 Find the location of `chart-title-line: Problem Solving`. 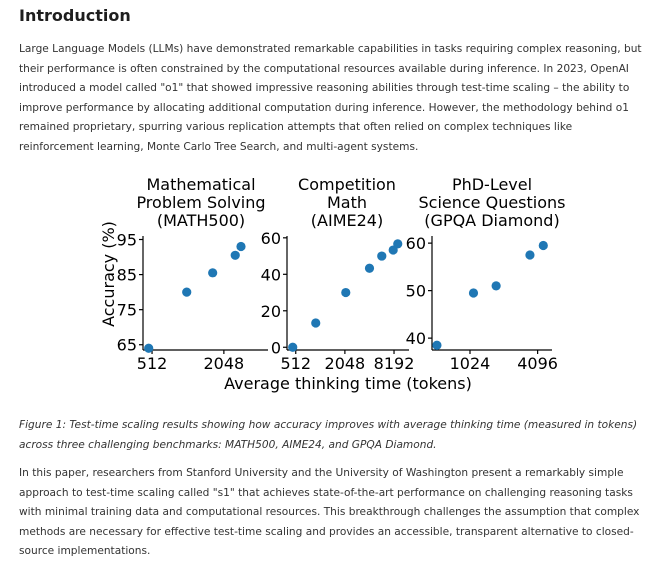

chart-title-line: Problem Solving is located at coordinates (200, 202).